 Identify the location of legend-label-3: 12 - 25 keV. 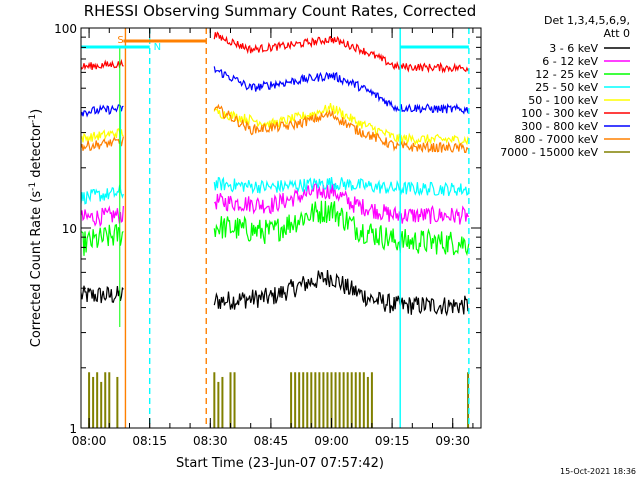
(566, 74).